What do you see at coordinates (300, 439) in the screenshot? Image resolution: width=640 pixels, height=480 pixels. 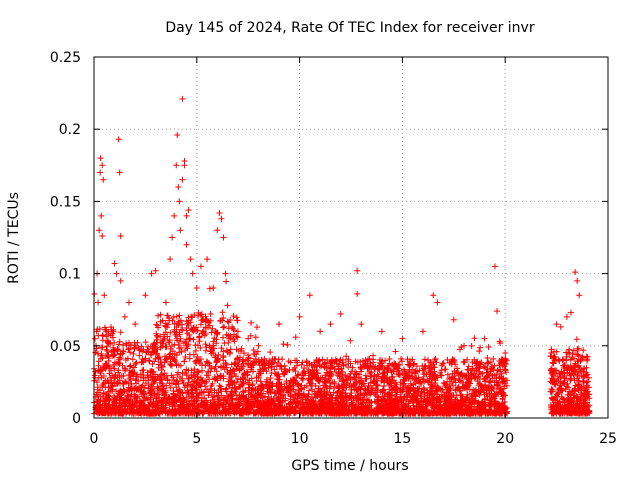 I see `x-tick-label: 10` at bounding box center [300, 439].